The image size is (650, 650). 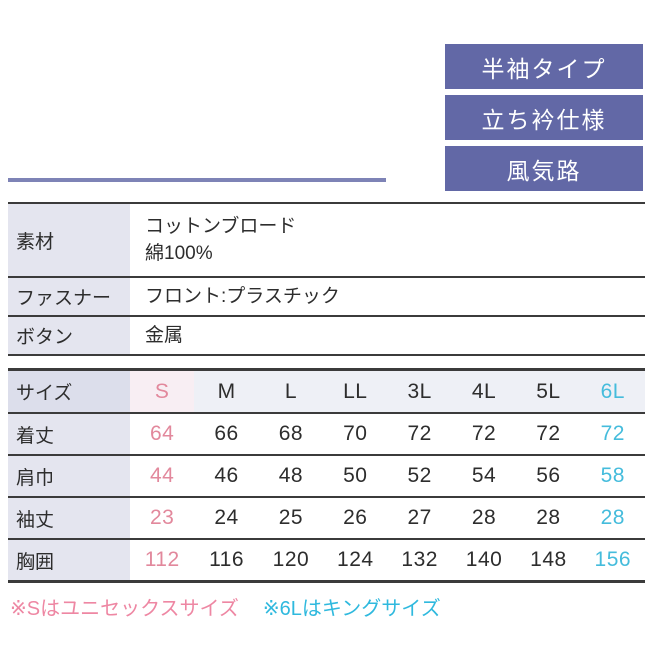 I want to click on spec-row-value: 金属, so click(x=156, y=335).